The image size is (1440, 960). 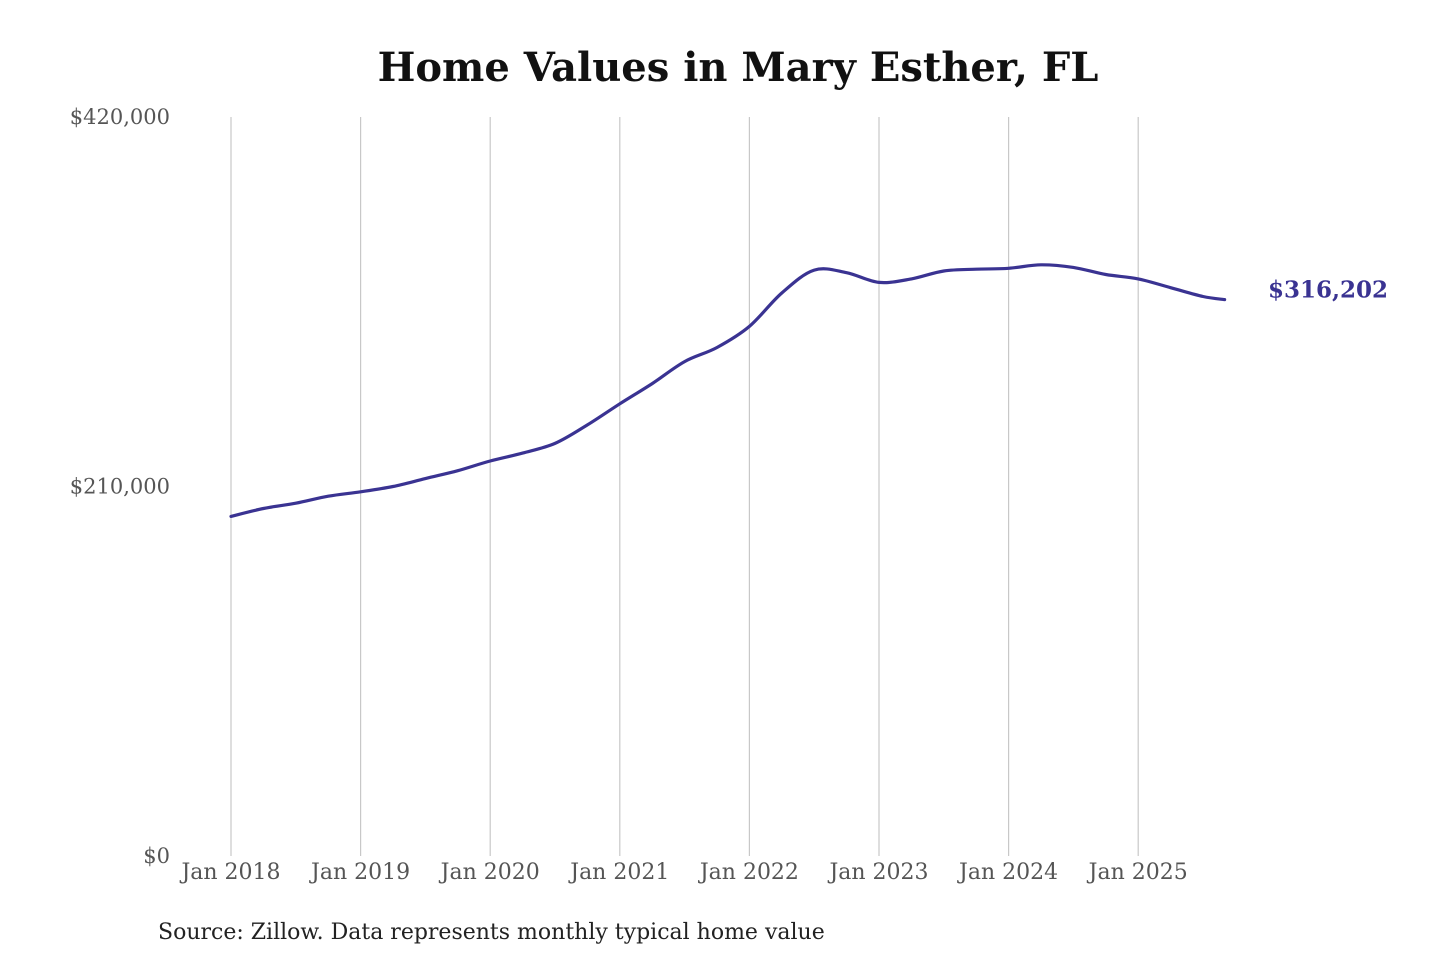 What do you see at coordinates (618, 872) in the screenshot?
I see `x-tick-label: Jan 2021` at bounding box center [618, 872].